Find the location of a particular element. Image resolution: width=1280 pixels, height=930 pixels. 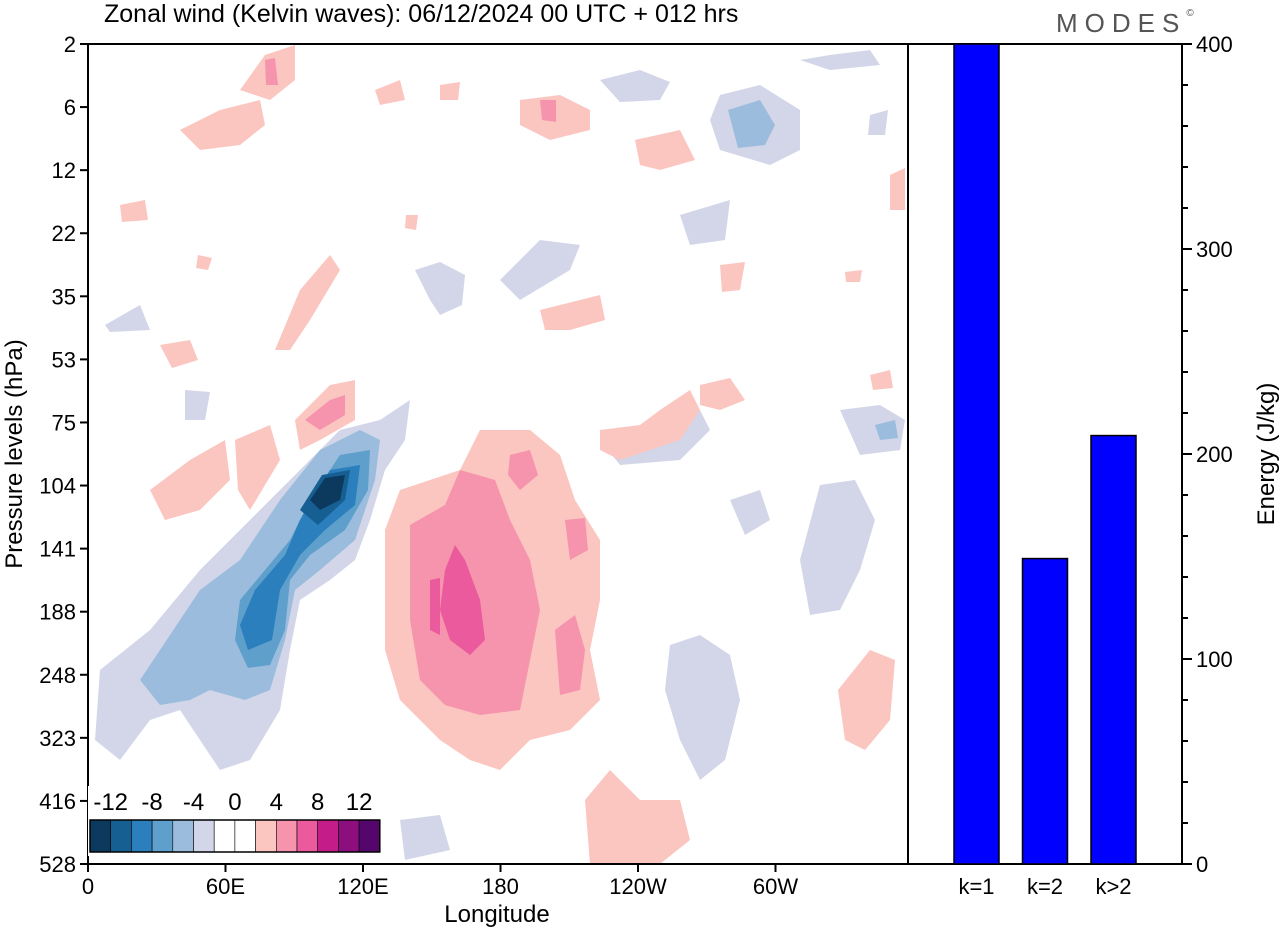

y-tick-label: 141 is located at coordinates (57, 549).